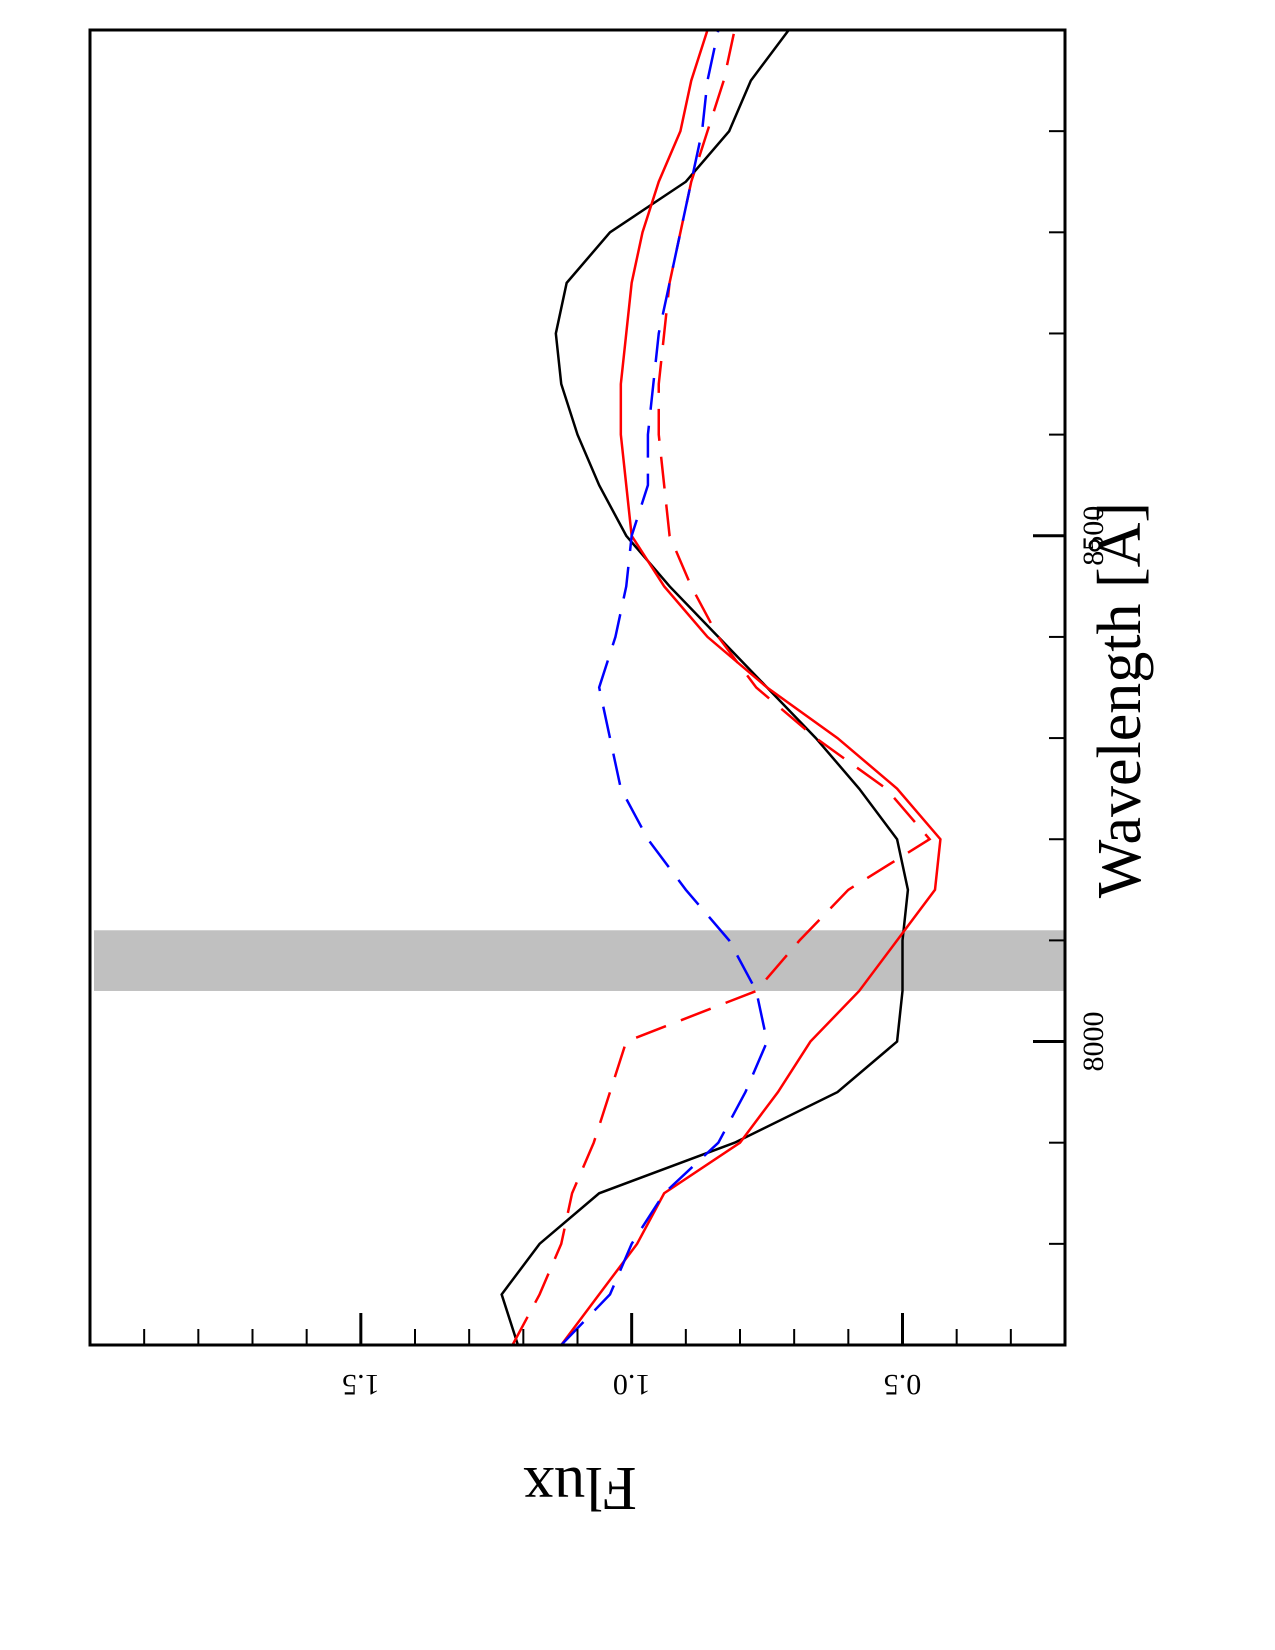 This screenshot has width=1275, height=1650. Describe the element at coordinates (1093, 1042) in the screenshot. I see `x-tick-label: 8000` at that location.